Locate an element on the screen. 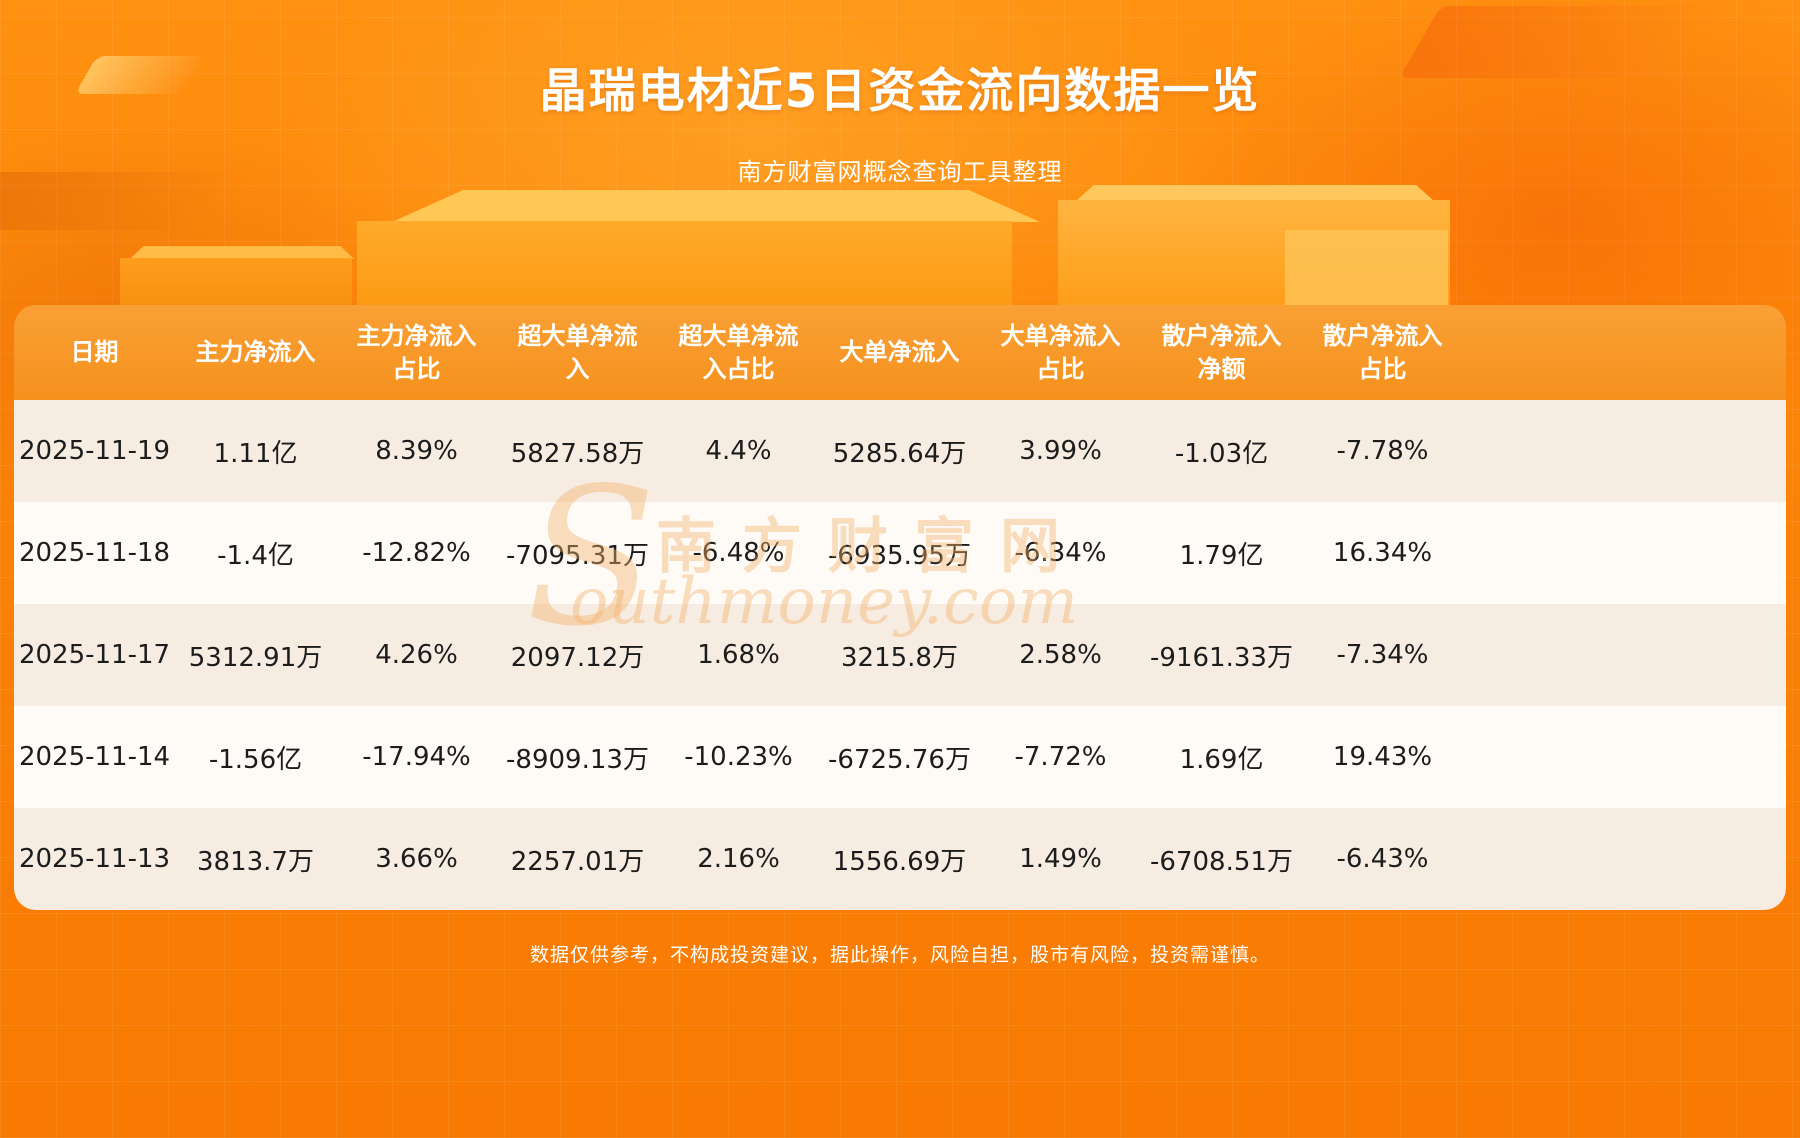 This screenshot has width=1800, height=1138. value-cell: 8.39% is located at coordinates (416, 451).